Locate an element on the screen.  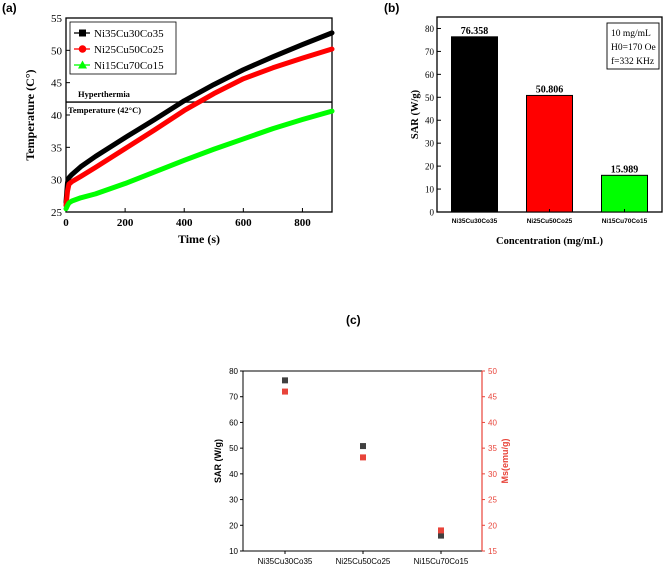
panel-label-a: (a) is located at coordinates (9, 8).